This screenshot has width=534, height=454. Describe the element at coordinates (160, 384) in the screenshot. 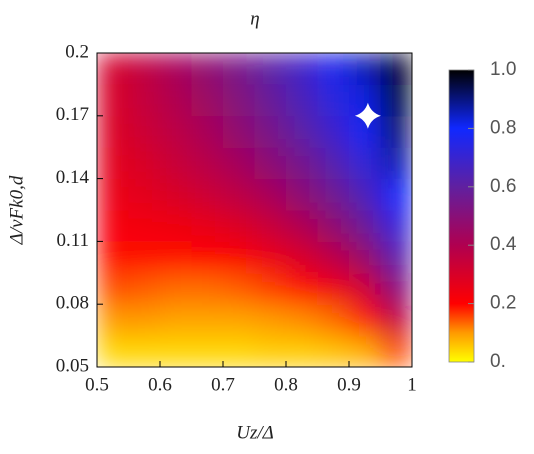

I see `x-tick-label: 0.6` at that location.